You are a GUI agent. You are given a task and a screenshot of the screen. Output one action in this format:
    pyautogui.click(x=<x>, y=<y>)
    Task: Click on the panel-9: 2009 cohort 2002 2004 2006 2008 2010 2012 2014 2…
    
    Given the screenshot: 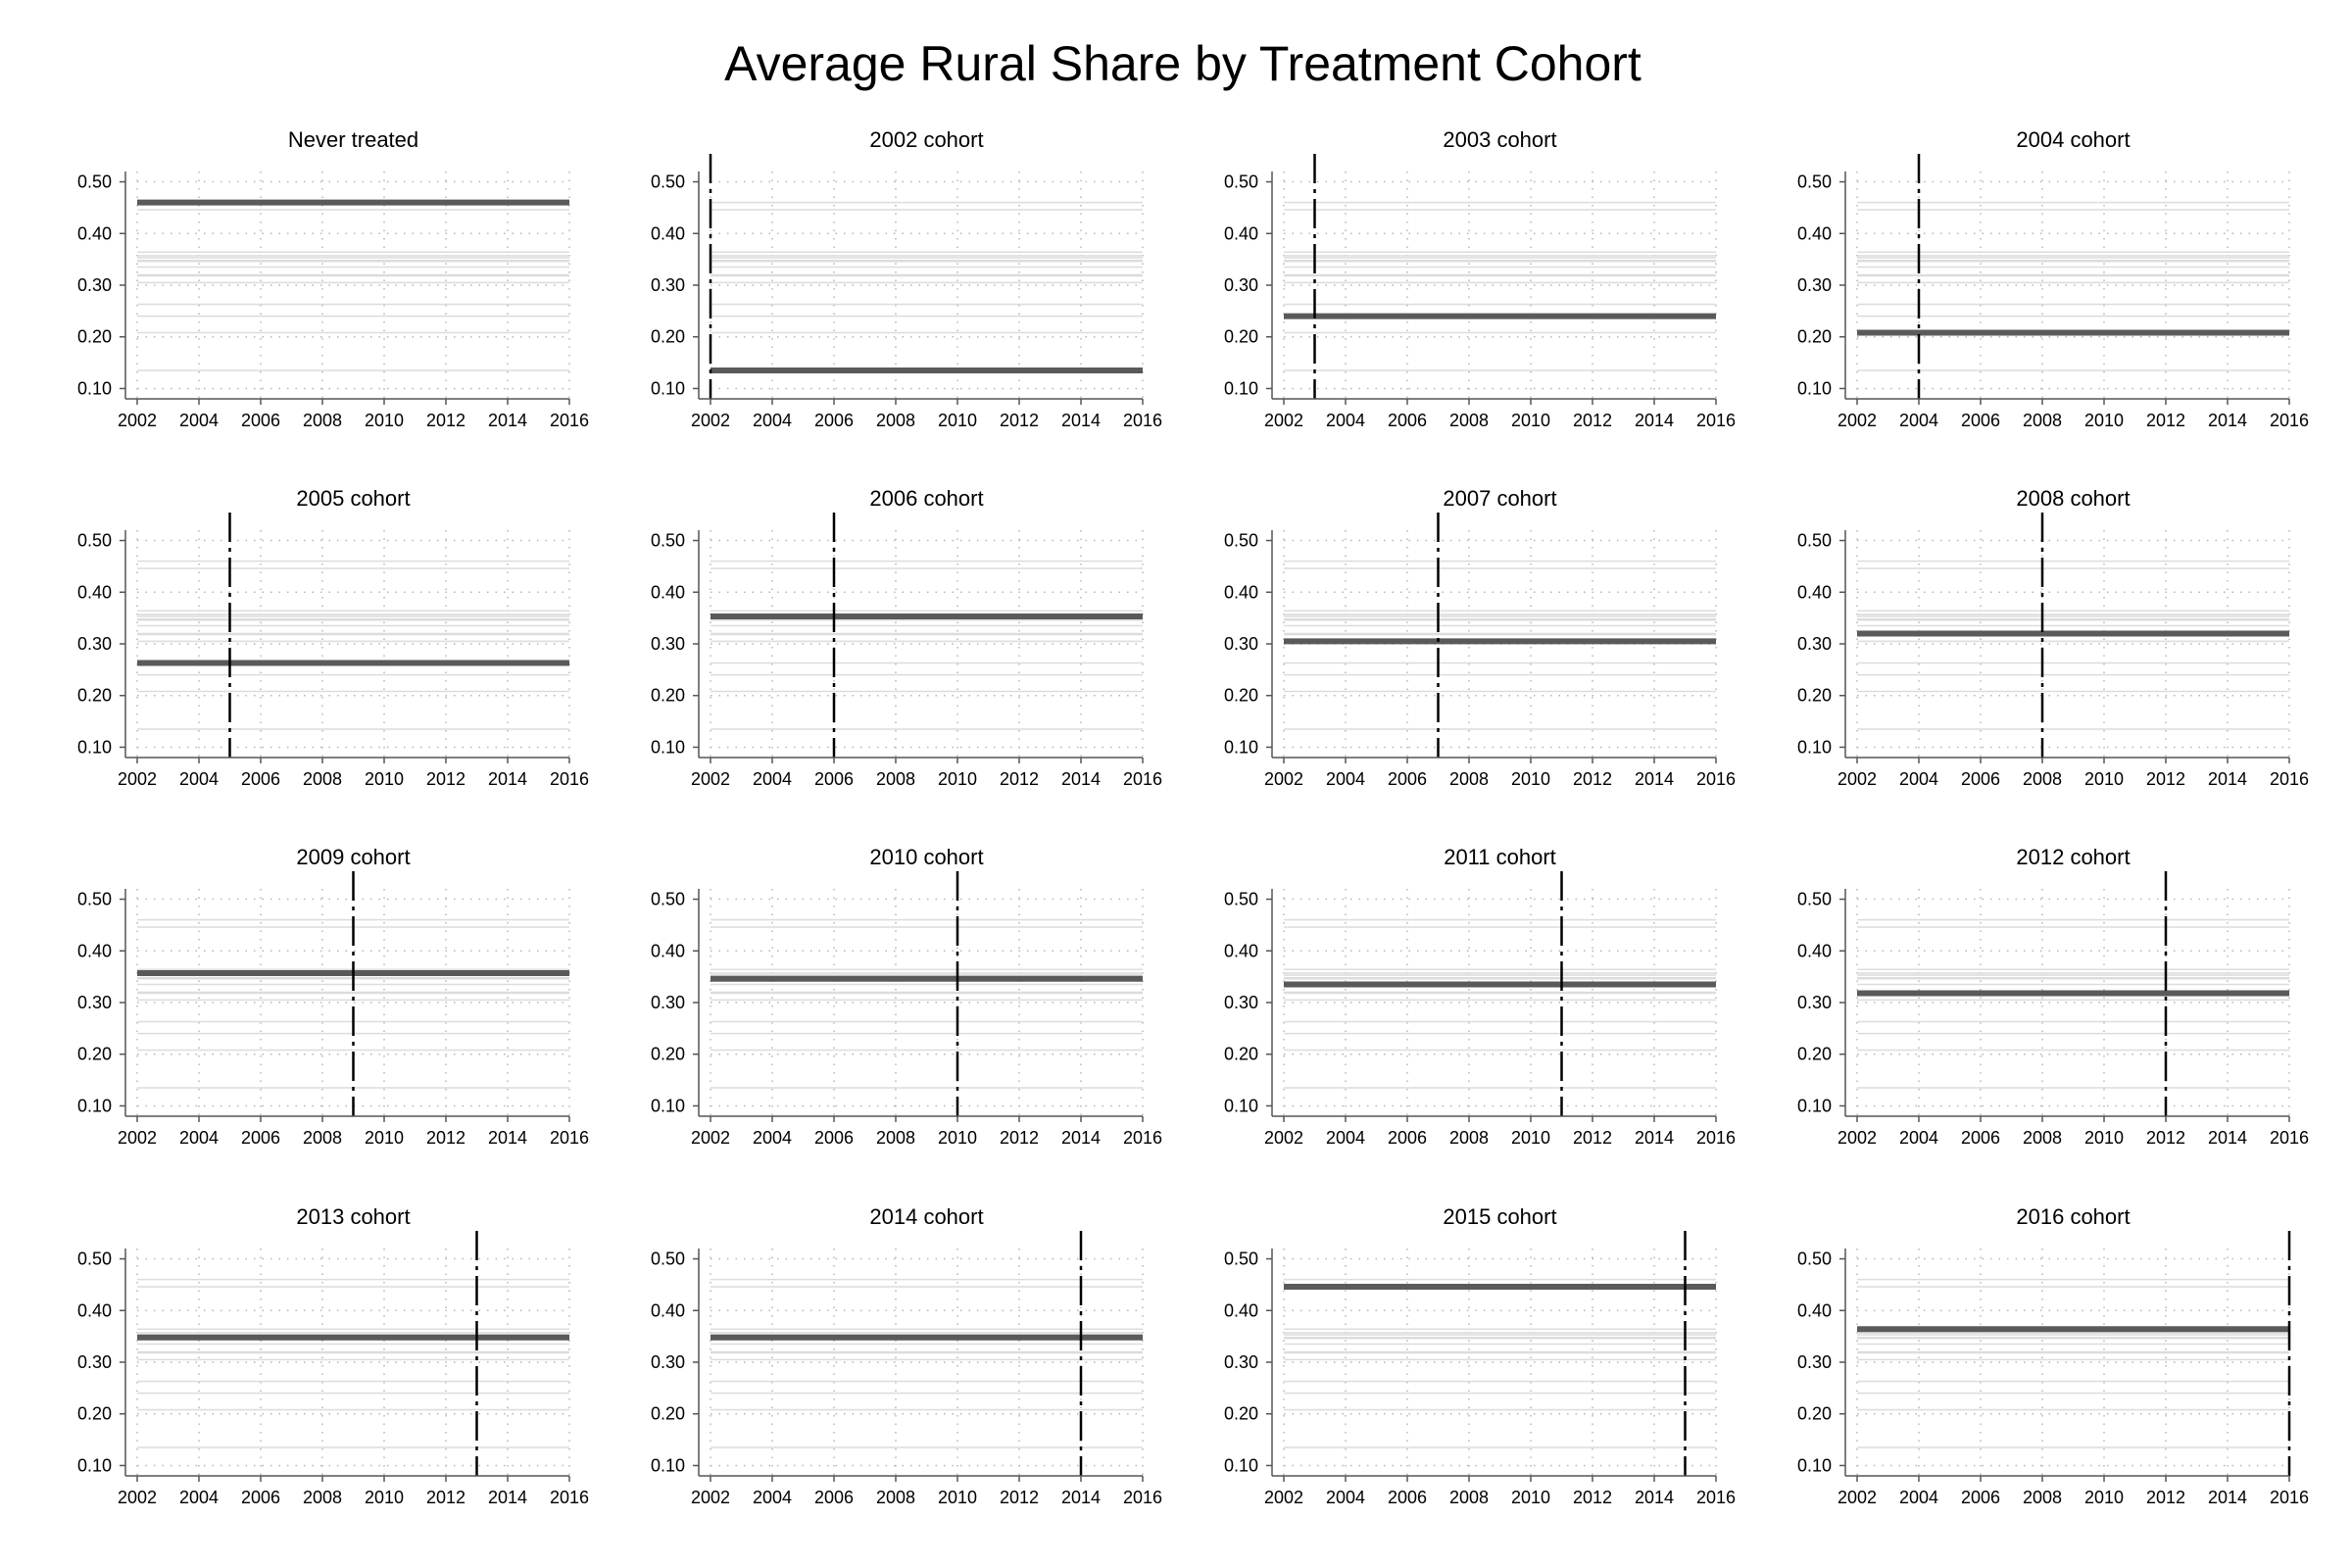 What is the action you would take?
    pyautogui.click(x=333, y=996)
    